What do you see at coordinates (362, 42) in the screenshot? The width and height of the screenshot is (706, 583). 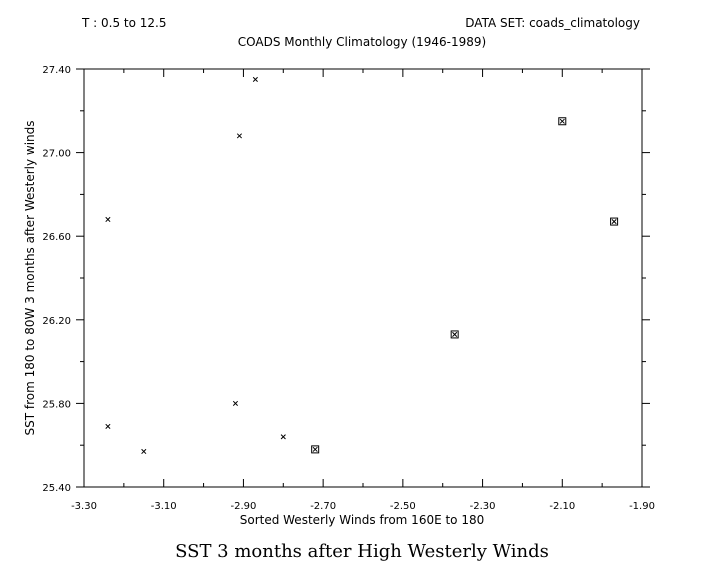 I see `chart-subtitle: COADS Monthly Climatology (1946-1989)` at bounding box center [362, 42].